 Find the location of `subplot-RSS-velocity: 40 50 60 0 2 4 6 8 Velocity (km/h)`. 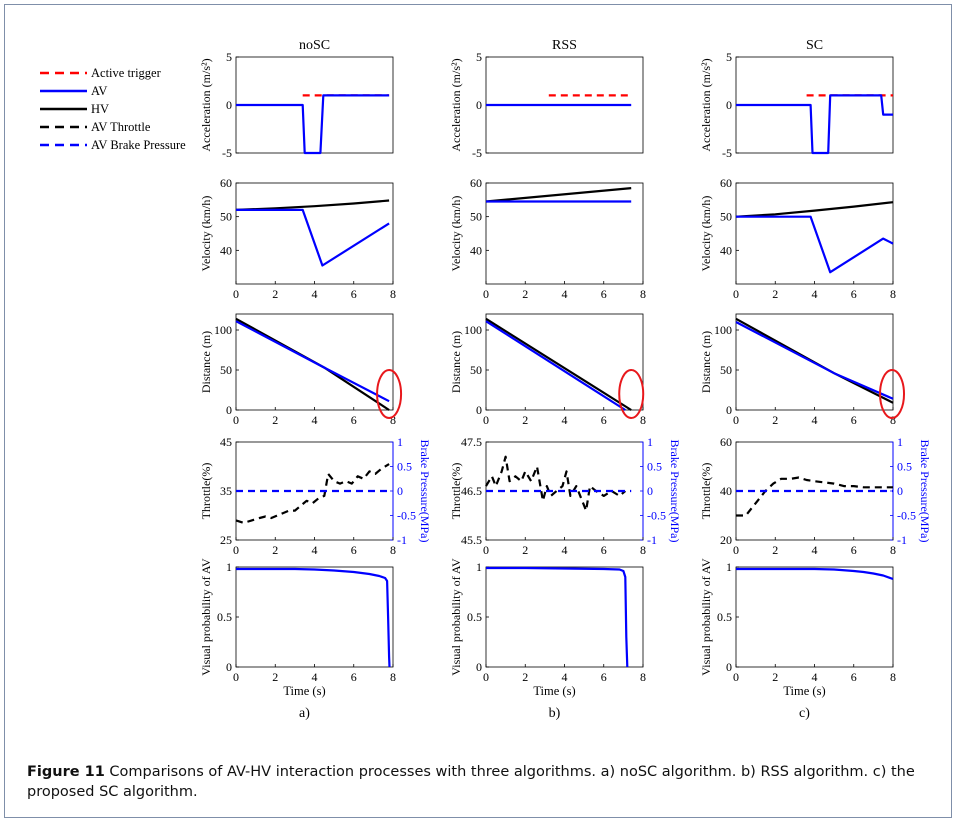

subplot-RSS-velocity: 40 50 60 0 2 4 6 8 Velocity (km/h) is located at coordinates (547, 238).